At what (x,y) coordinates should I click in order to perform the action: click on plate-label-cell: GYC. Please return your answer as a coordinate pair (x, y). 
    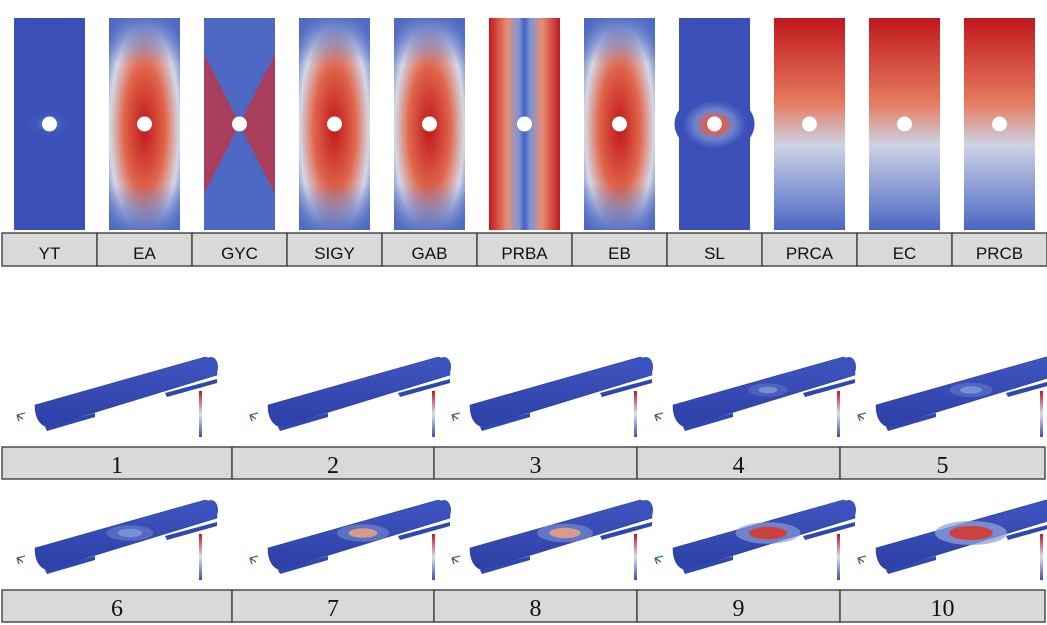
    Looking at the image, I should click on (239, 249).